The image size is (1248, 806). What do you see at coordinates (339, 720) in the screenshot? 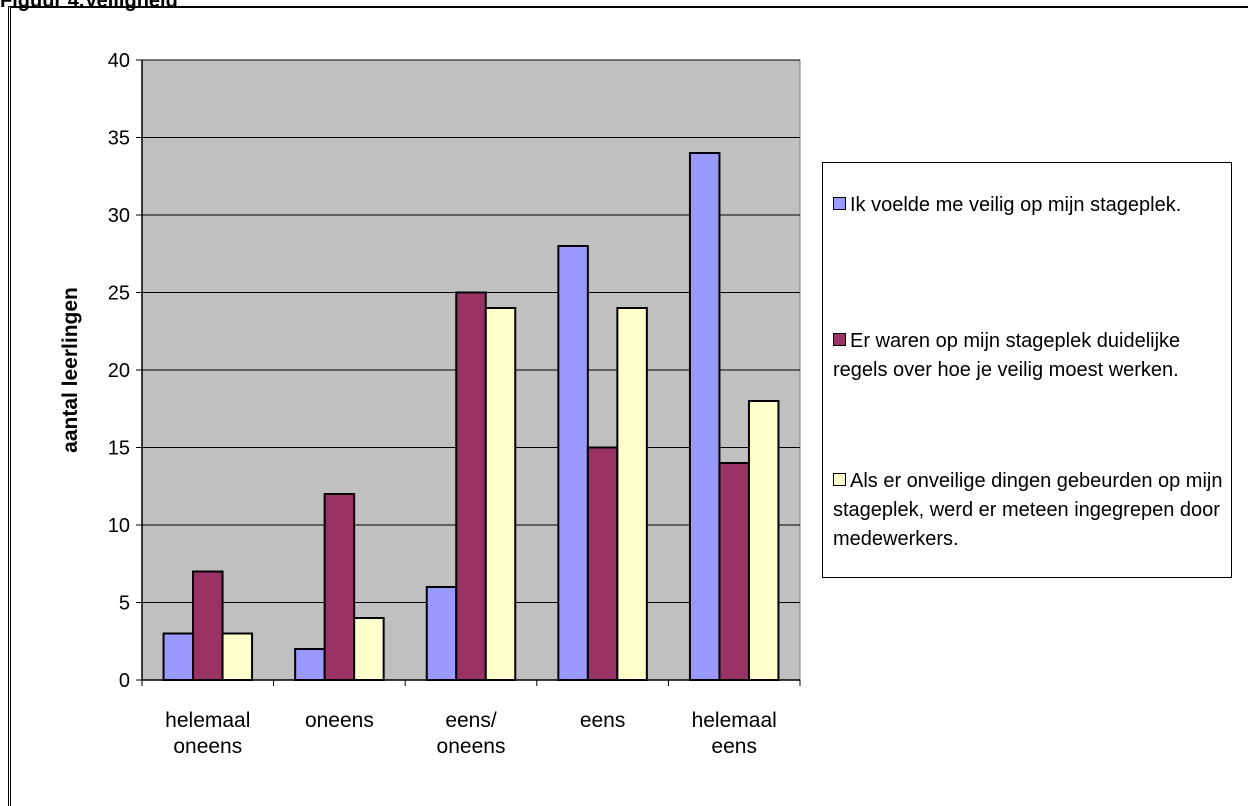
I see `x-tick-label: oneens` at bounding box center [339, 720].